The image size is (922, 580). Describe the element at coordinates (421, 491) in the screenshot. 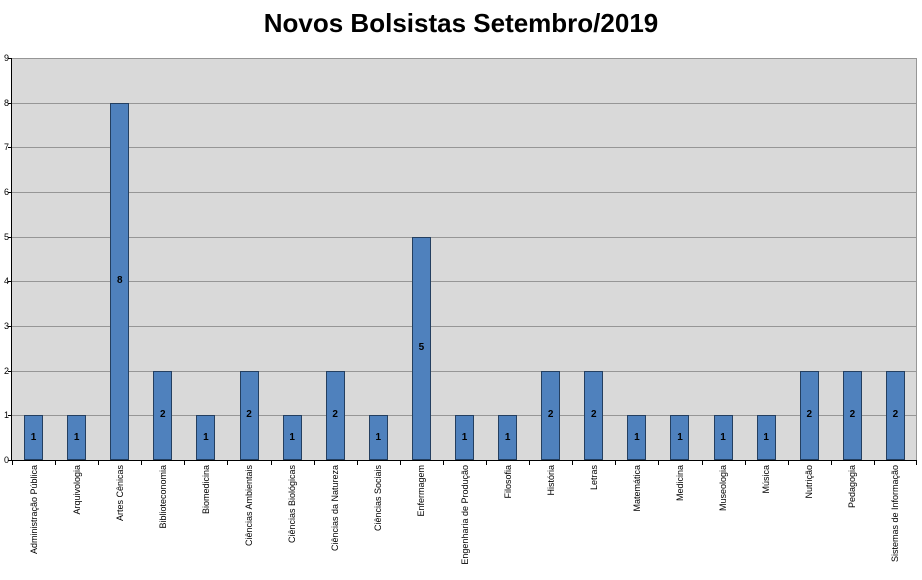

I see `x-axis-label: Enfermagem` at that location.